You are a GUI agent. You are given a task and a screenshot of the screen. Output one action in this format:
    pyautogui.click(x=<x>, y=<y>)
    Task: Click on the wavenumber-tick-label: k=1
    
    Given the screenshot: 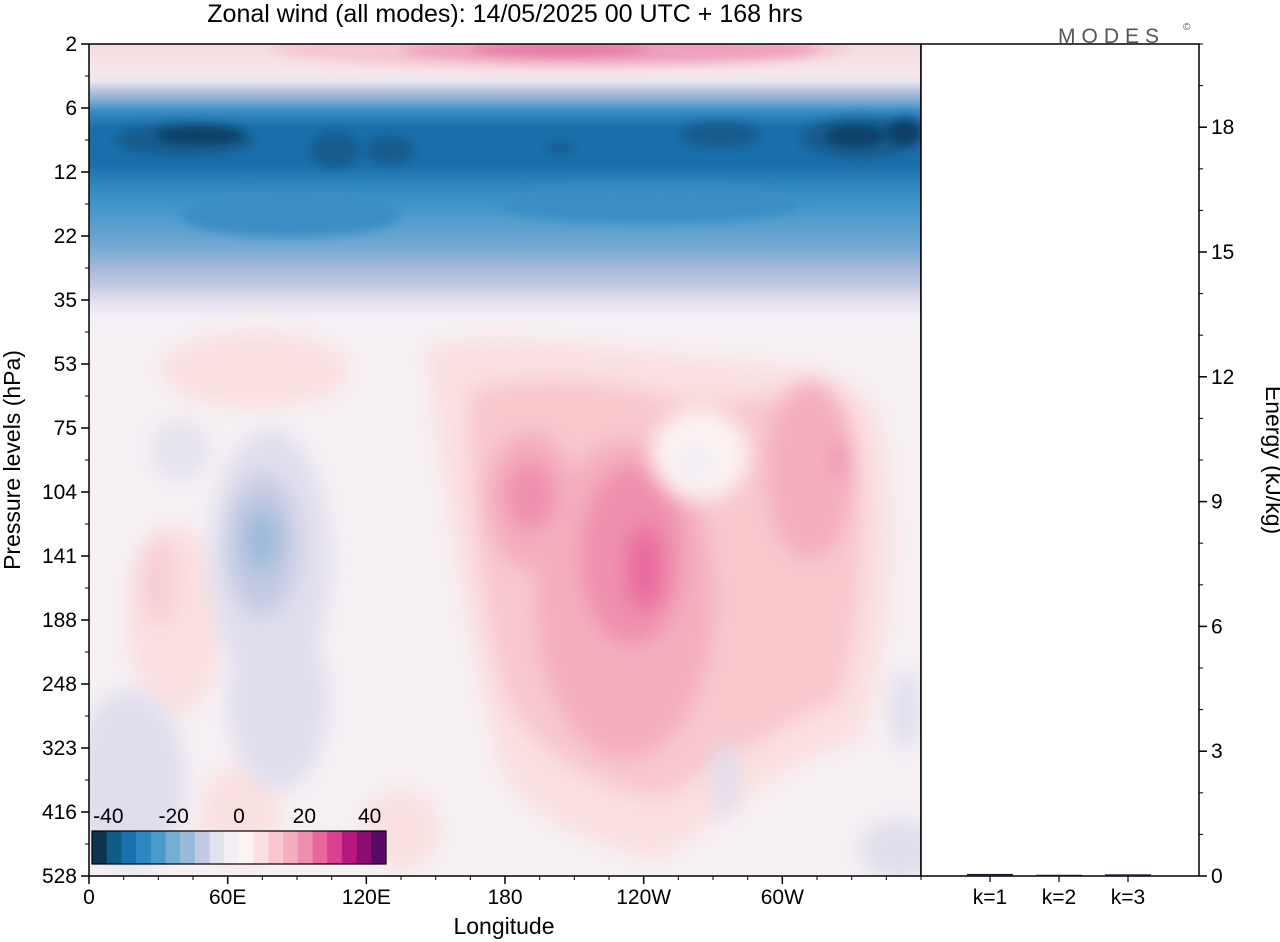 What is the action you would take?
    pyautogui.click(x=990, y=897)
    